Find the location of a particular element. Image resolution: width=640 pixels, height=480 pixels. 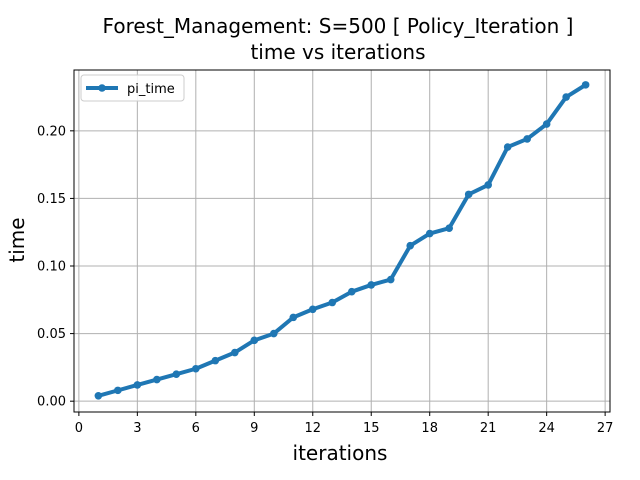

chart-subtitle: time vs iterations is located at coordinates (337, 52).